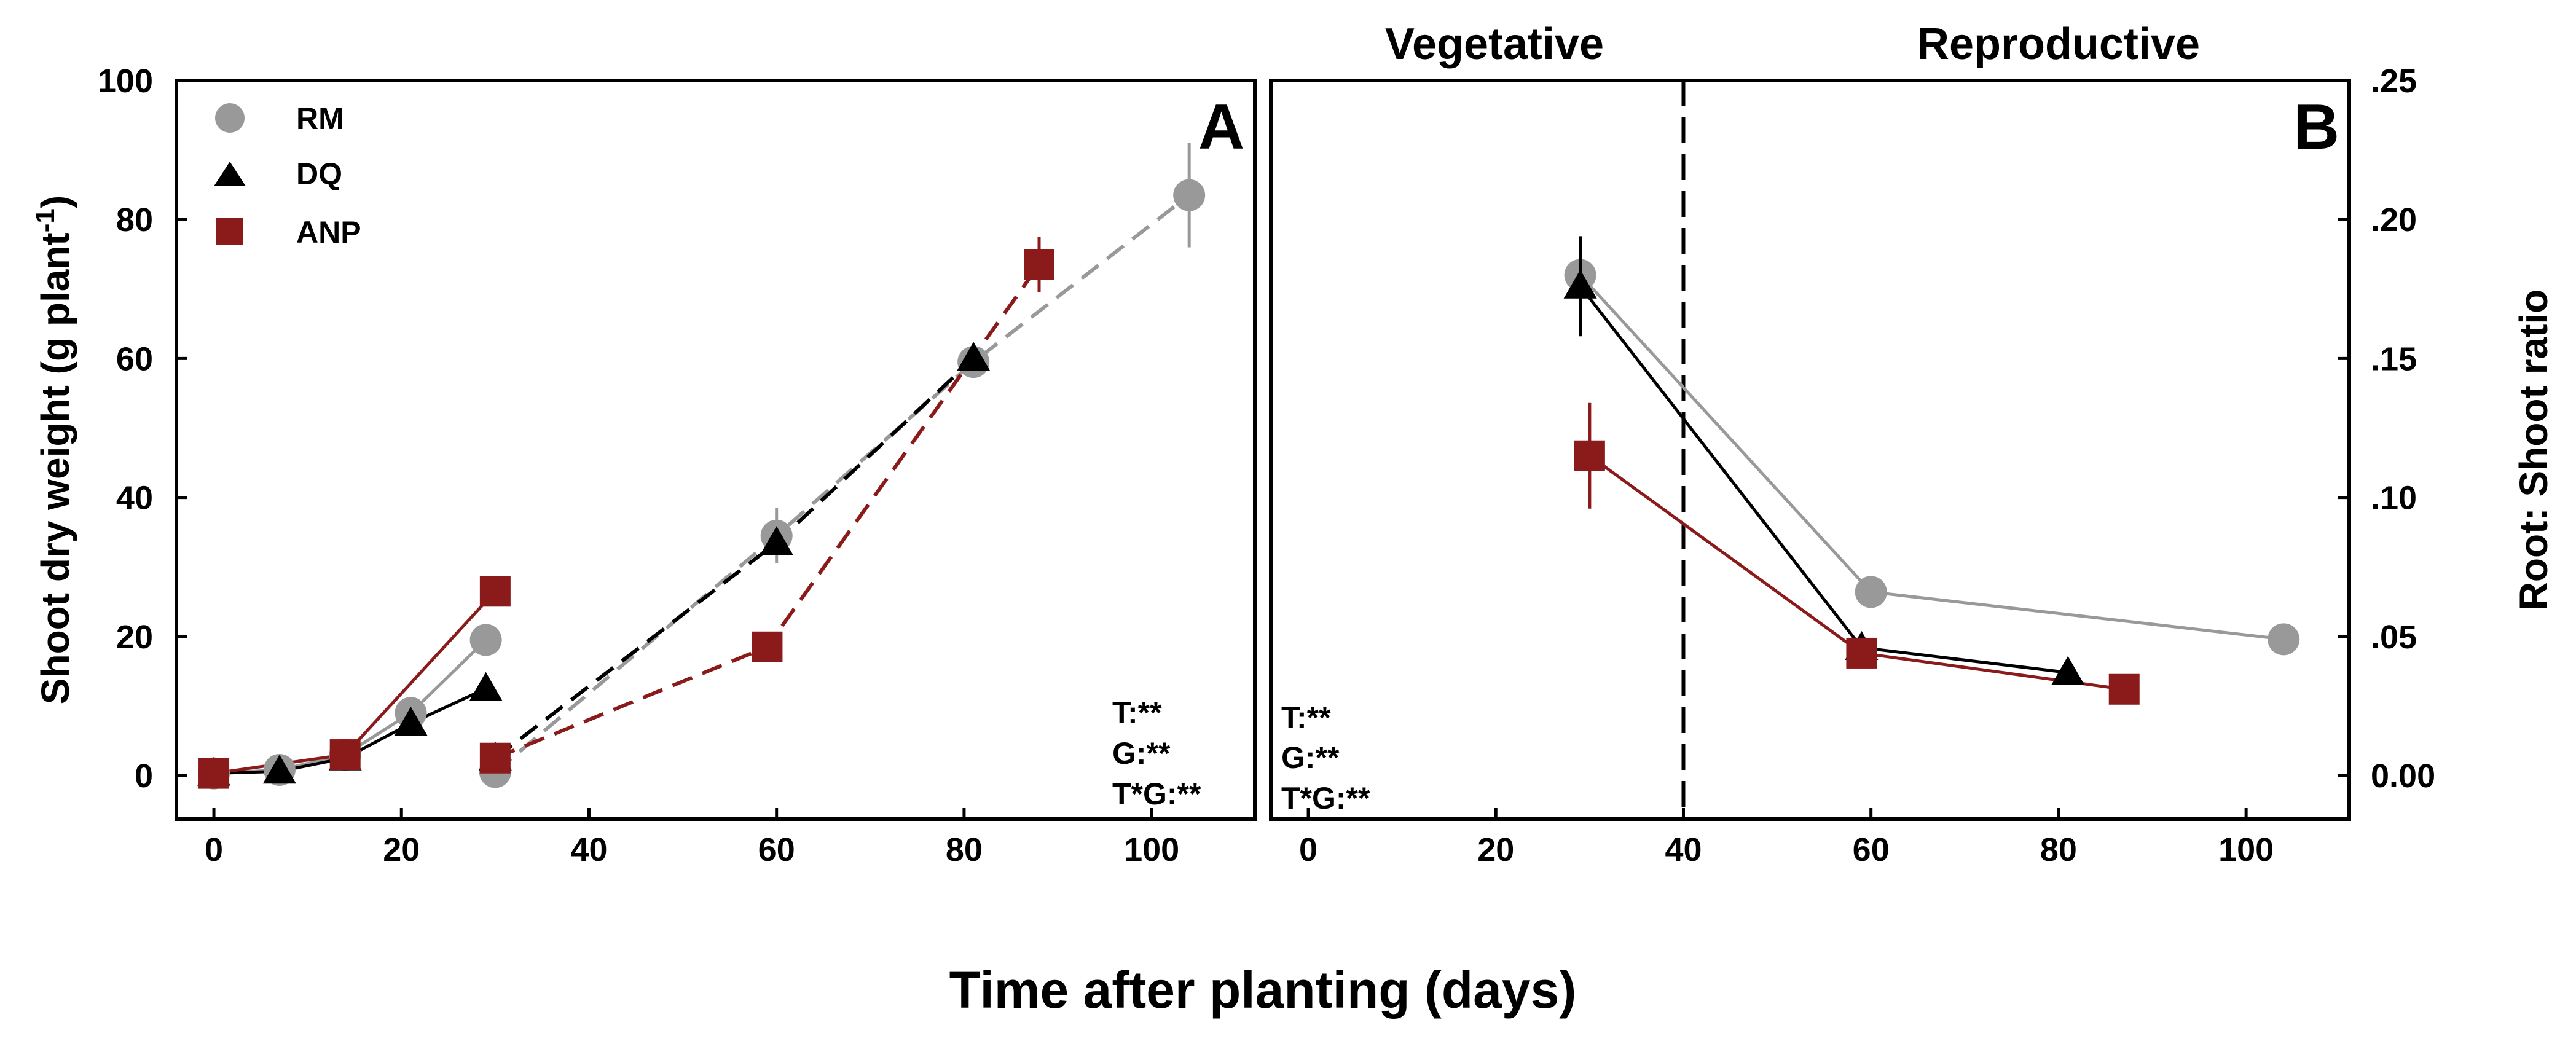 The image size is (2576, 1044). I want to click on legend-marker-dq, so click(230, 174).